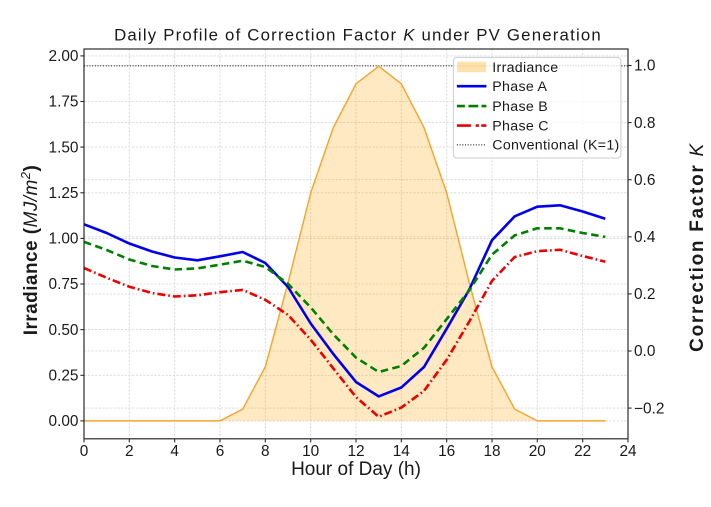  What do you see at coordinates (64, 239) in the screenshot?
I see `svg-text: 1.00` at bounding box center [64, 239].